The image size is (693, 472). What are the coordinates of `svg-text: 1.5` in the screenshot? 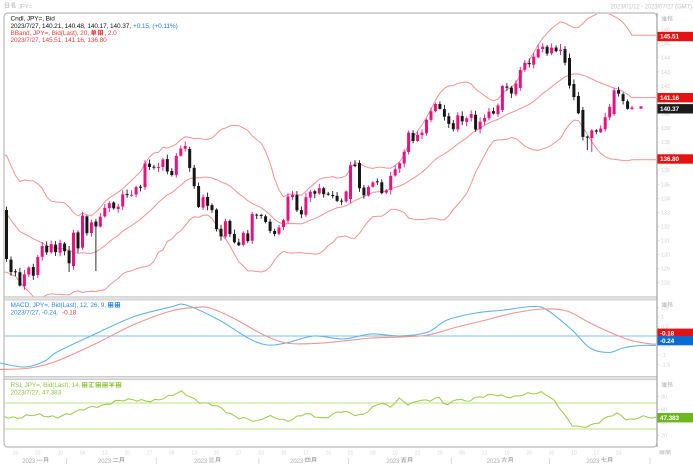 It's located at (665, 309).